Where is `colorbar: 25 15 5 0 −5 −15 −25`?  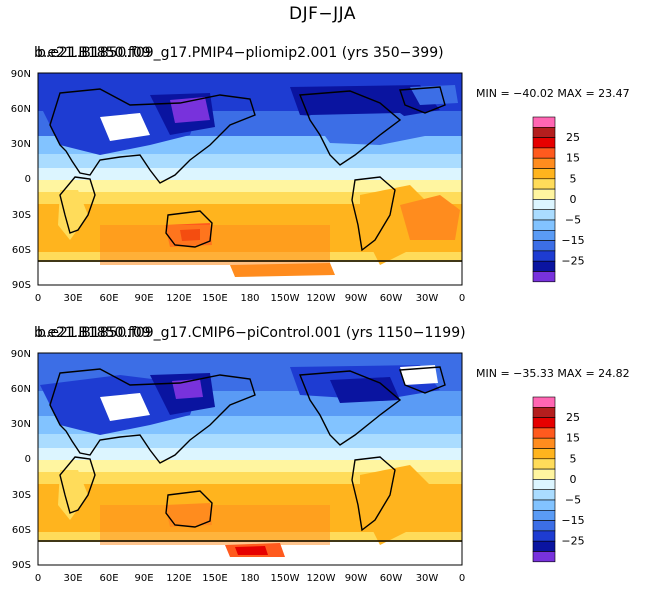
colorbar: 25 15 5 0 −5 −15 −25 is located at coordinates (558, 199).